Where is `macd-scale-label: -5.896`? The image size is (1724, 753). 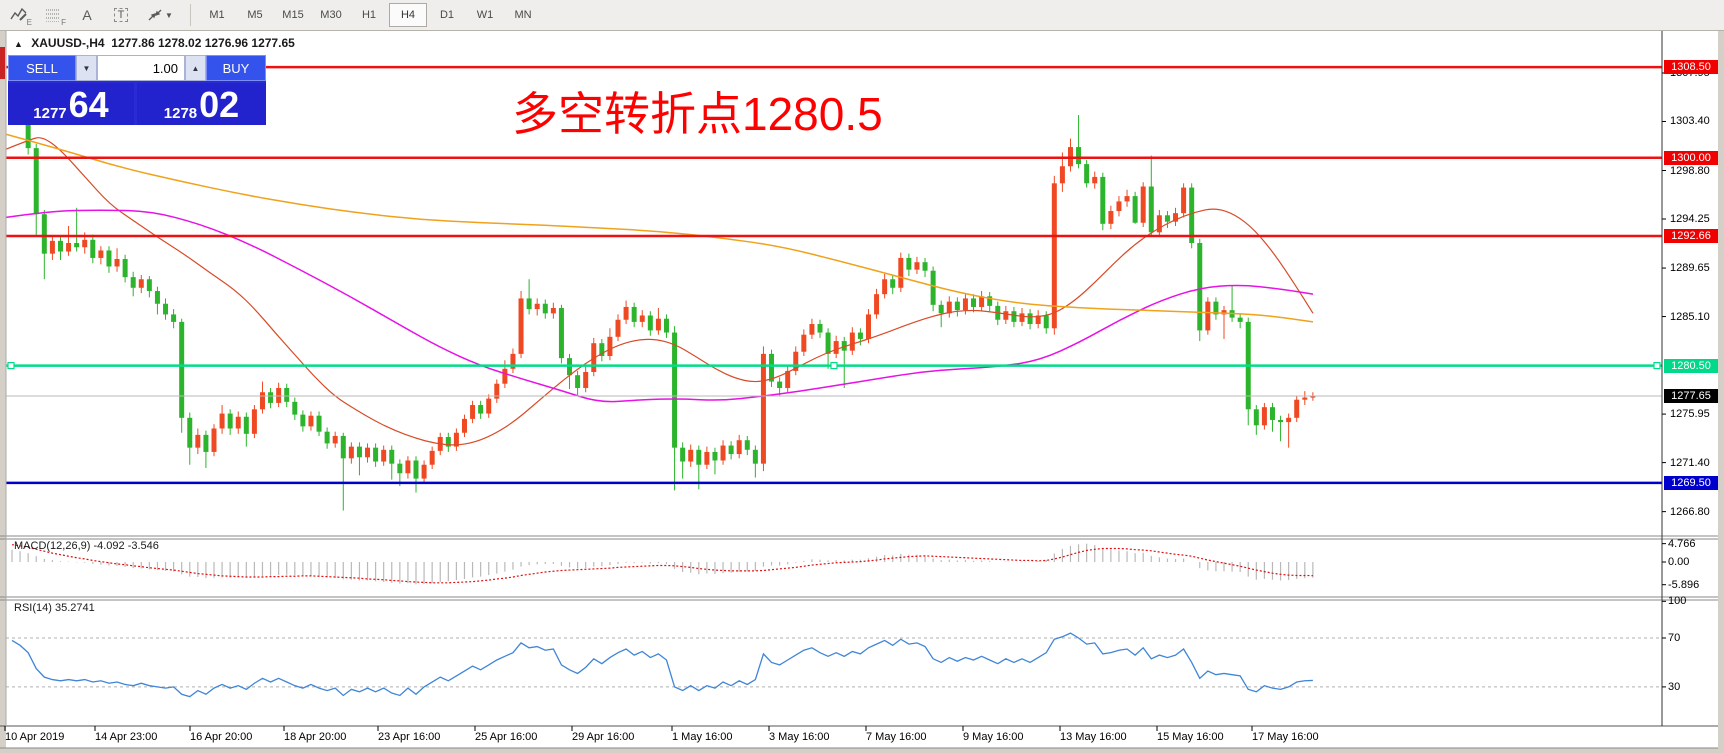
macd-scale-label: -5.896 is located at coordinates (1684, 584).